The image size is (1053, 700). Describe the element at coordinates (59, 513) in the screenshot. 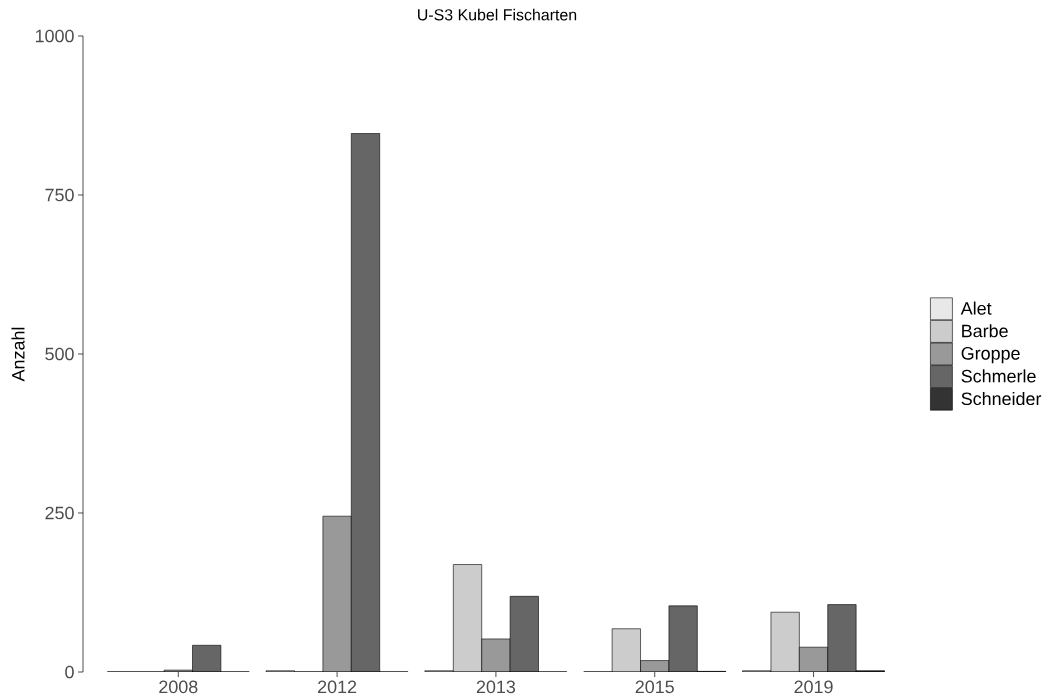

I see `y-tick-label: 250` at that location.